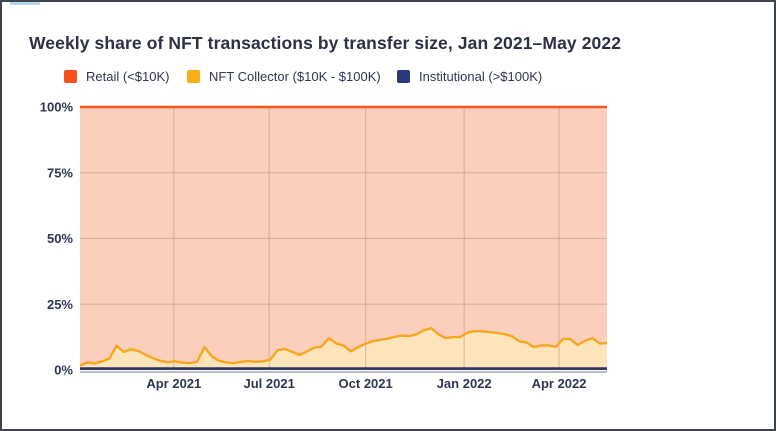 The width and height of the screenshot is (776, 431). What do you see at coordinates (464, 383) in the screenshot?
I see `x-axis-tick-label: Jan 2022` at bounding box center [464, 383].